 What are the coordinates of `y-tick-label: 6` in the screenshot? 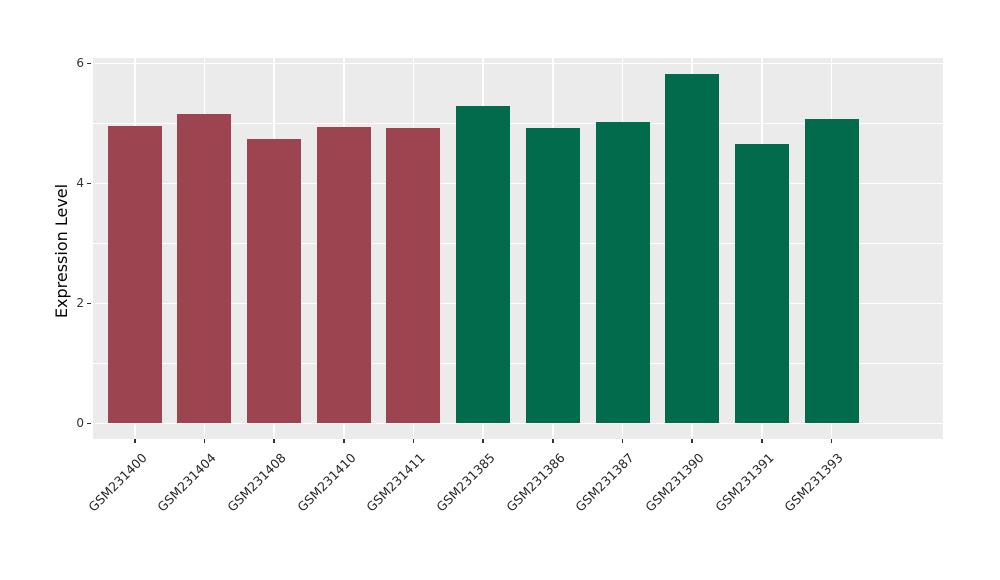 It's located at (80, 63).